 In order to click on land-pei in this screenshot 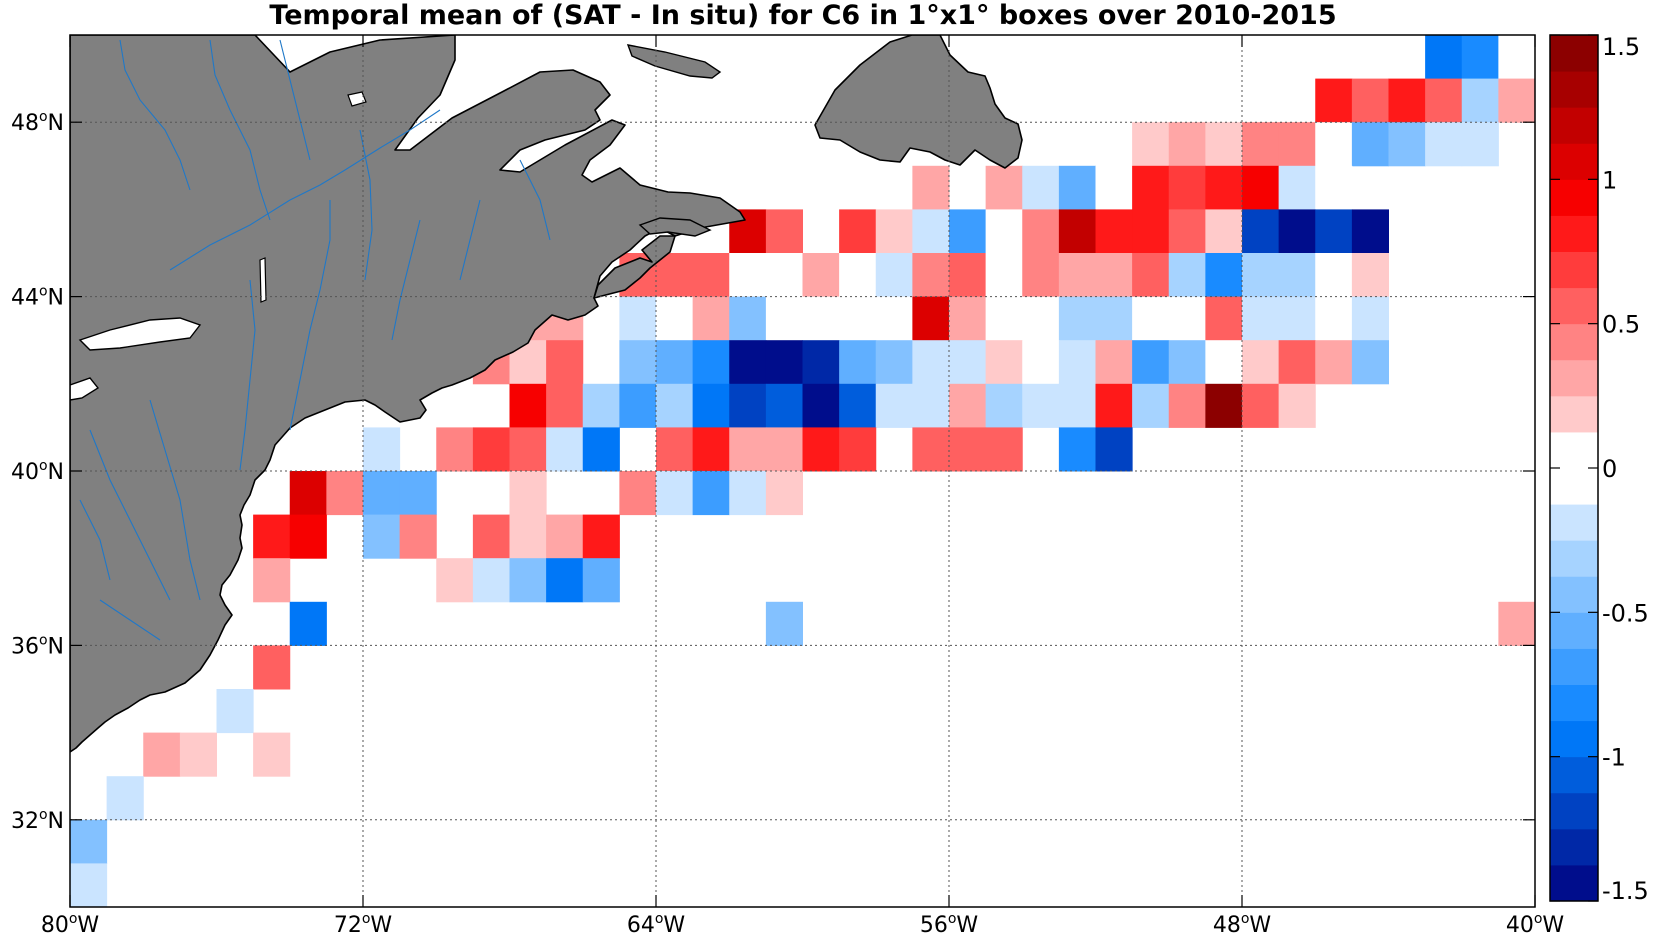, I will do `click(675, 227)`.